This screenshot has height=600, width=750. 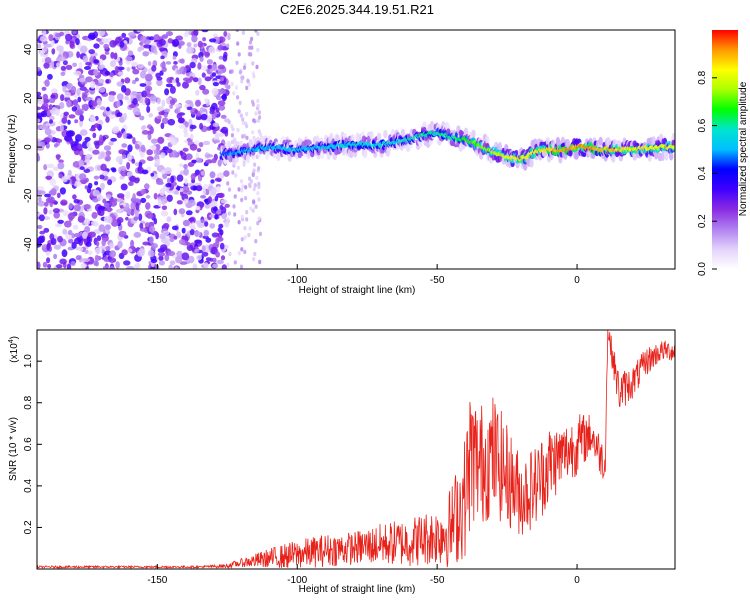 What do you see at coordinates (28, 485) in the screenshot?
I see `y-tick-label: 0.4` at bounding box center [28, 485].